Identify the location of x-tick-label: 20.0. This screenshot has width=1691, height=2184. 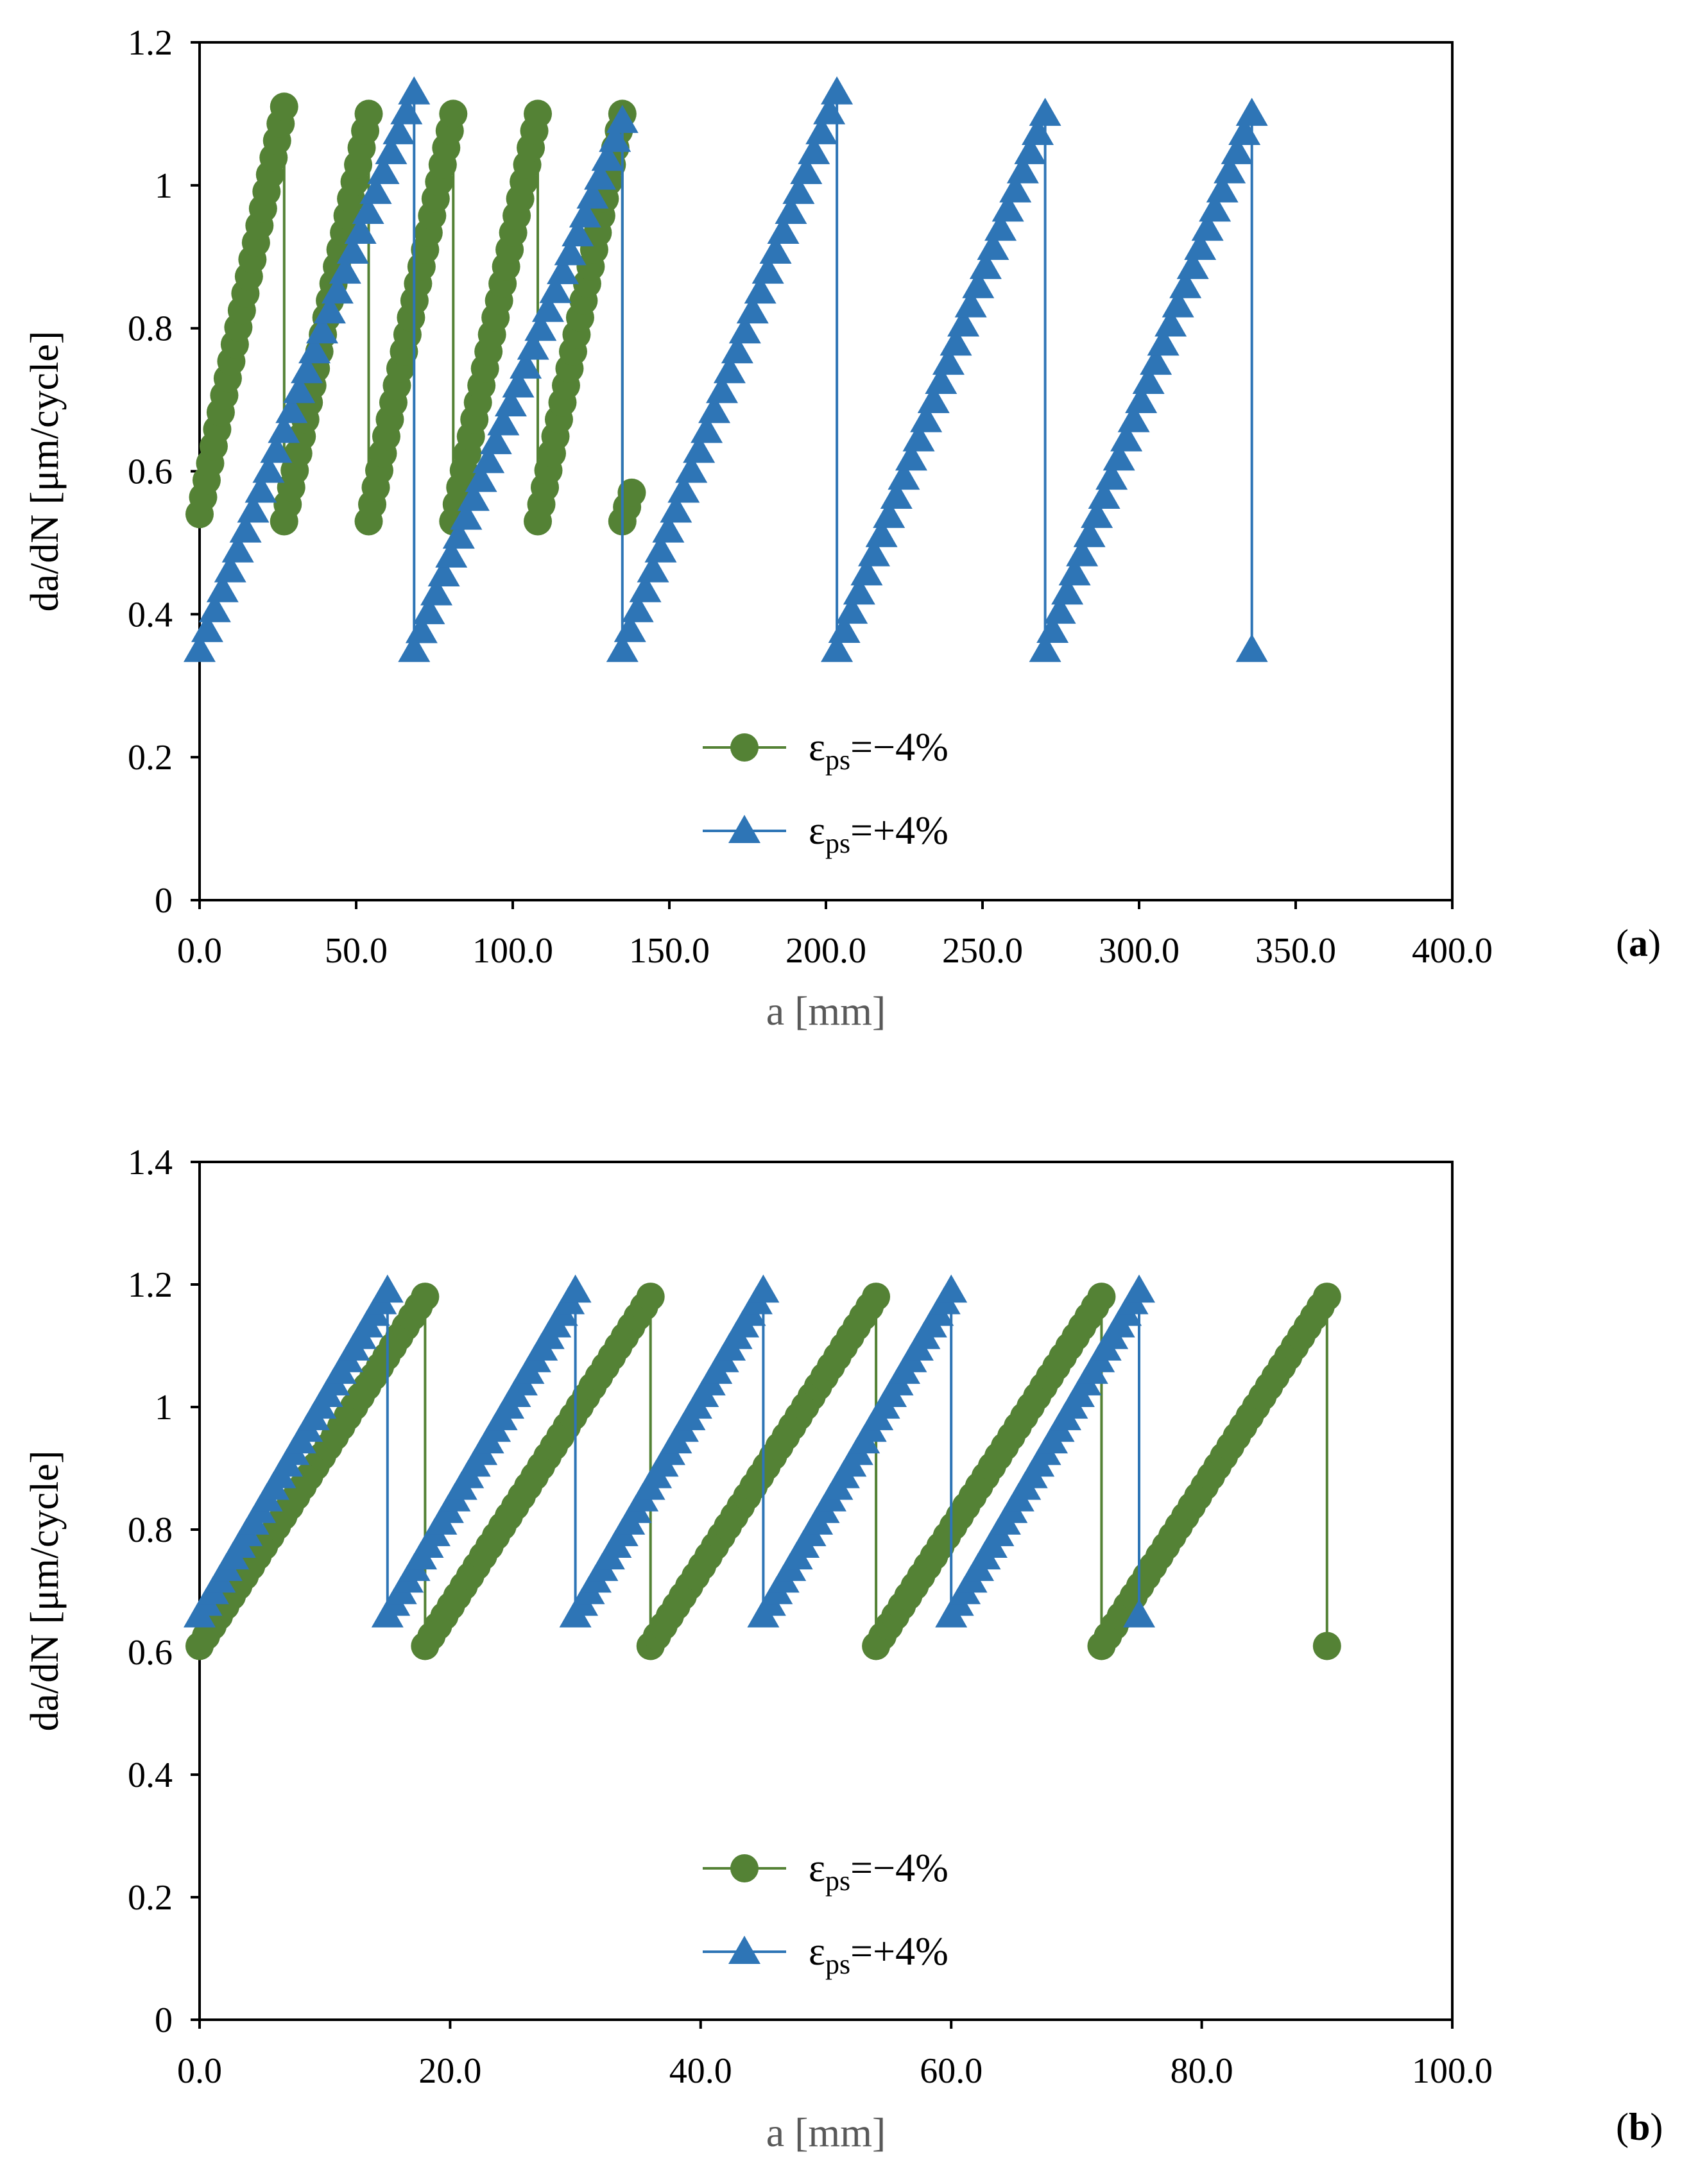
(449, 2071).